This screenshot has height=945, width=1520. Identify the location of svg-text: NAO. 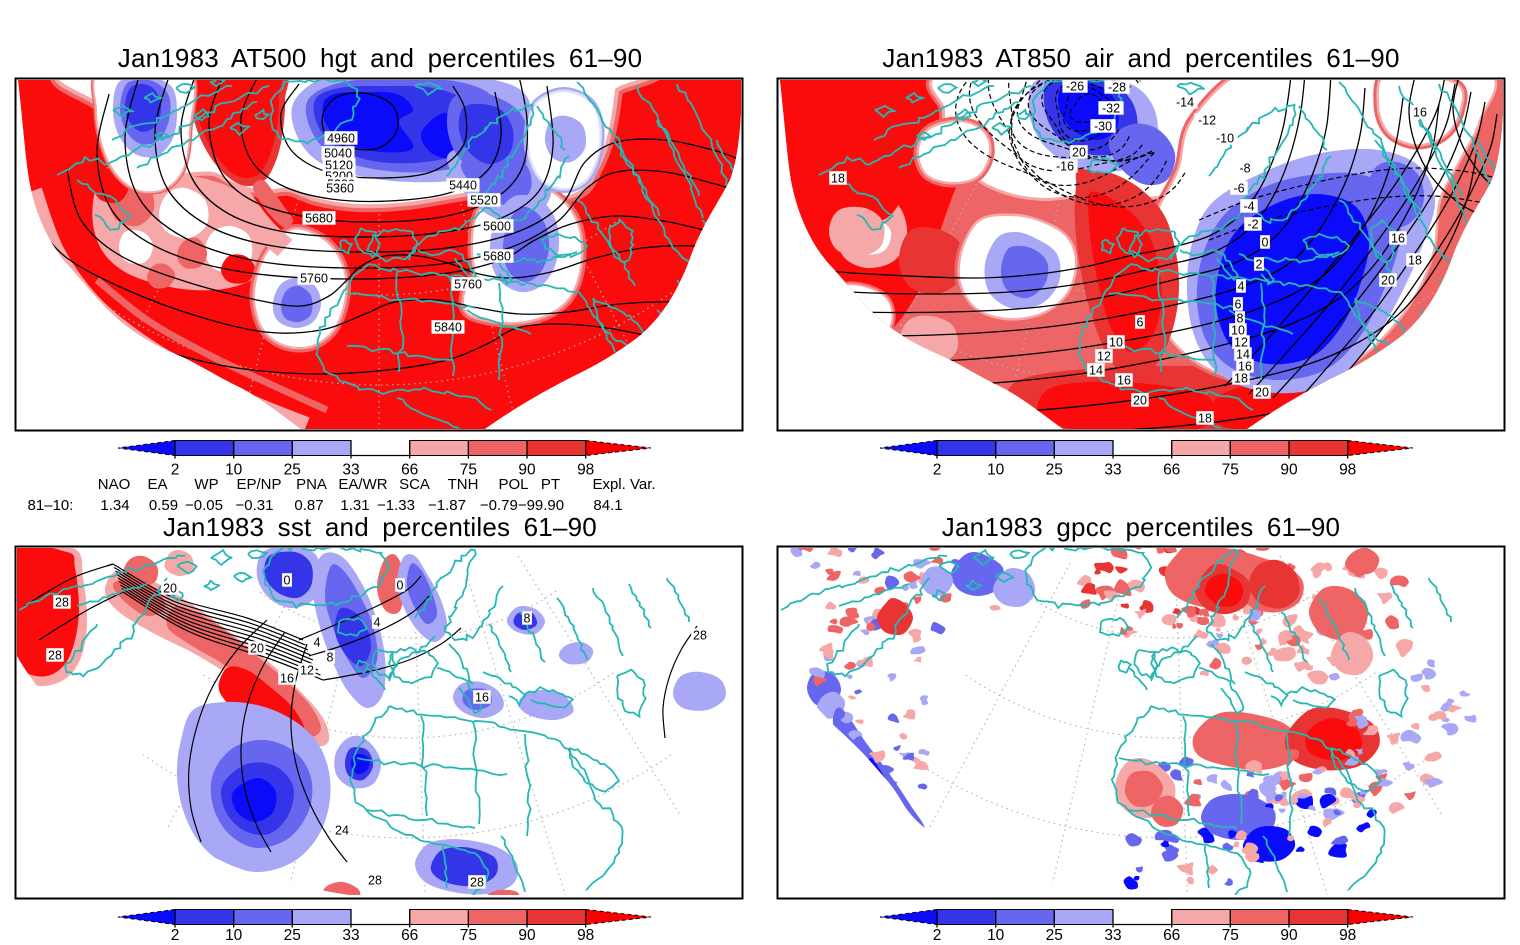
(114, 484).